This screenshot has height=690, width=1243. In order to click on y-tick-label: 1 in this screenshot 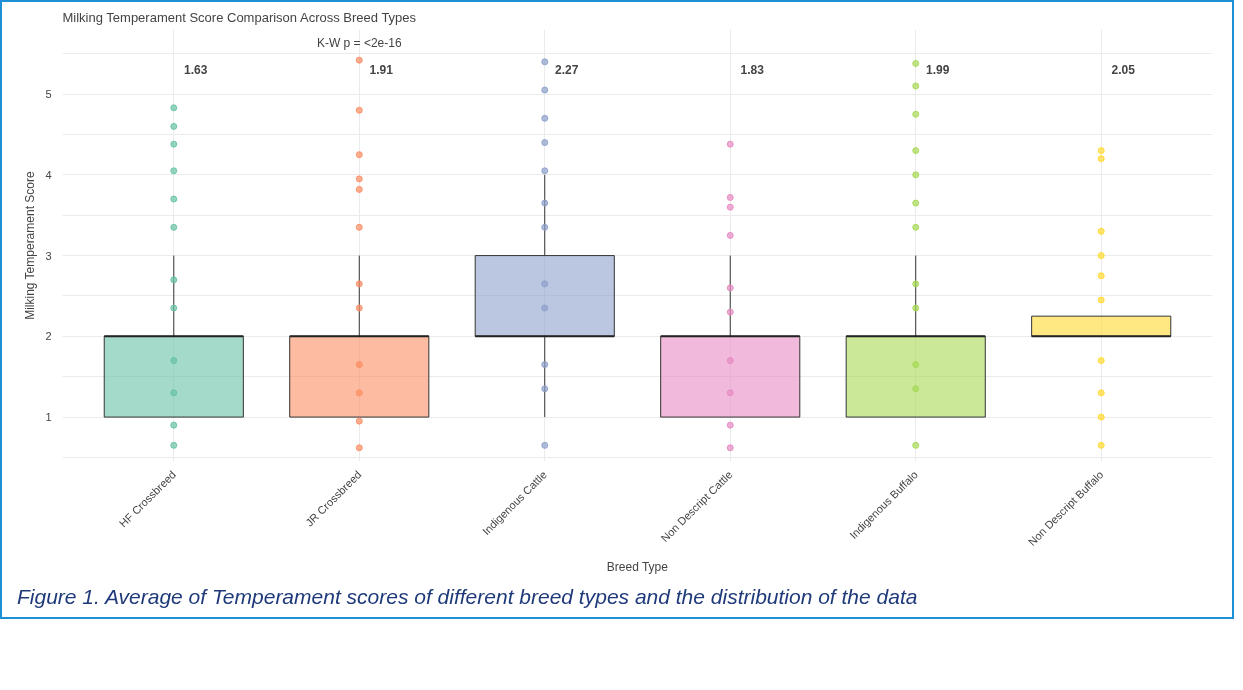, I will do `click(48, 417)`.